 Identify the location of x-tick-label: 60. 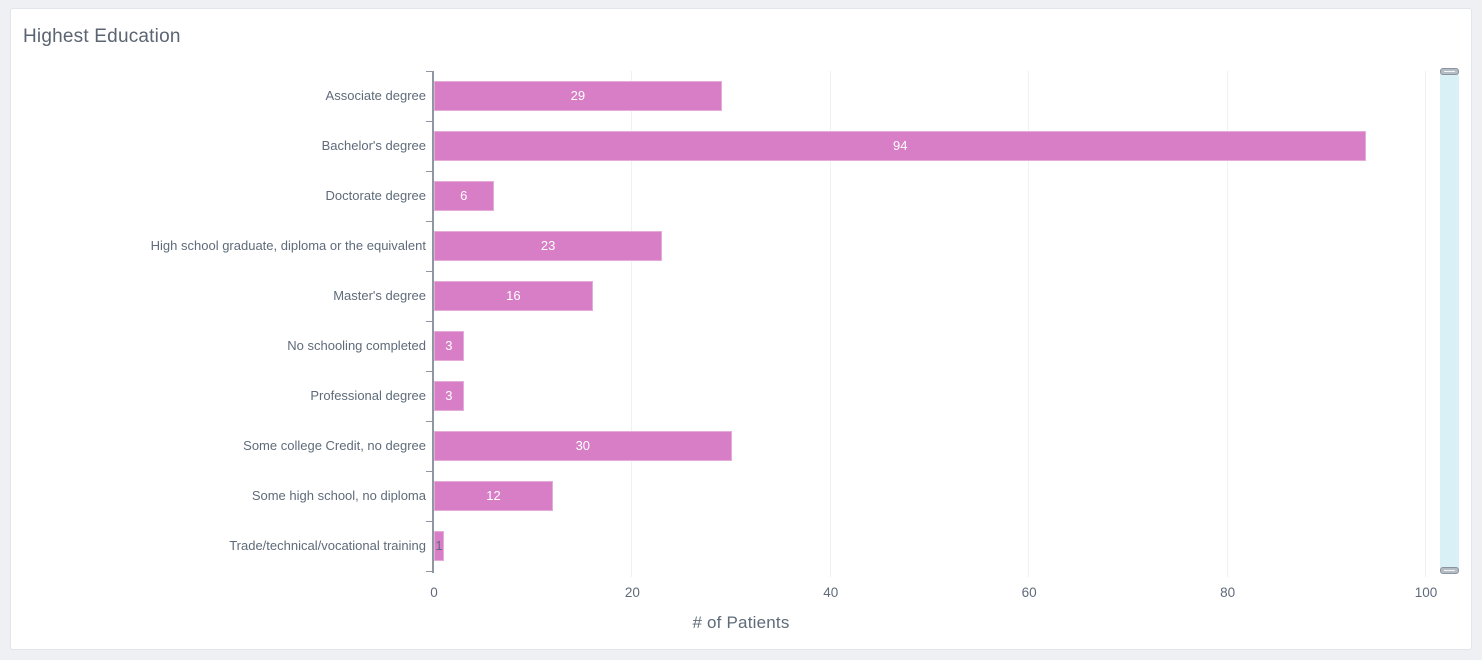
(1029, 592).